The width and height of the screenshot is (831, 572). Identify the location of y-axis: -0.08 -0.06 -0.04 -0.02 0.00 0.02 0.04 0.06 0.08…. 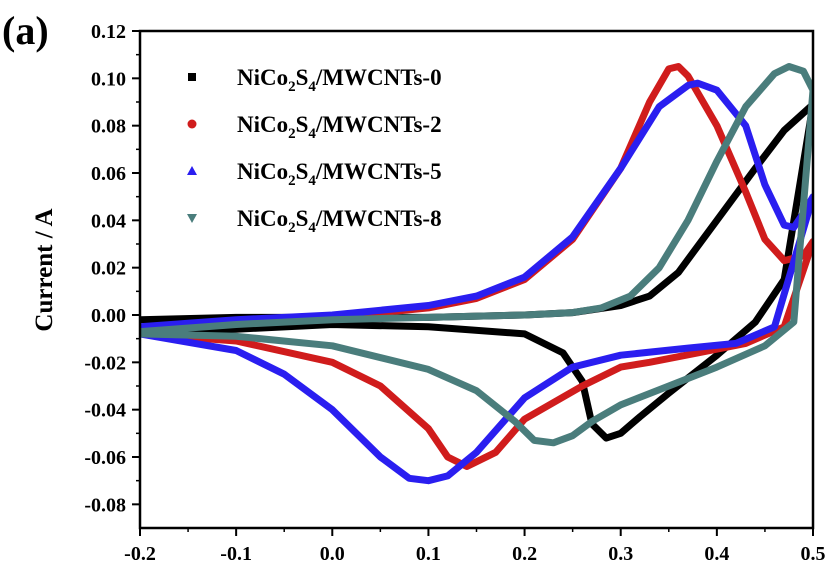
(112, 268).